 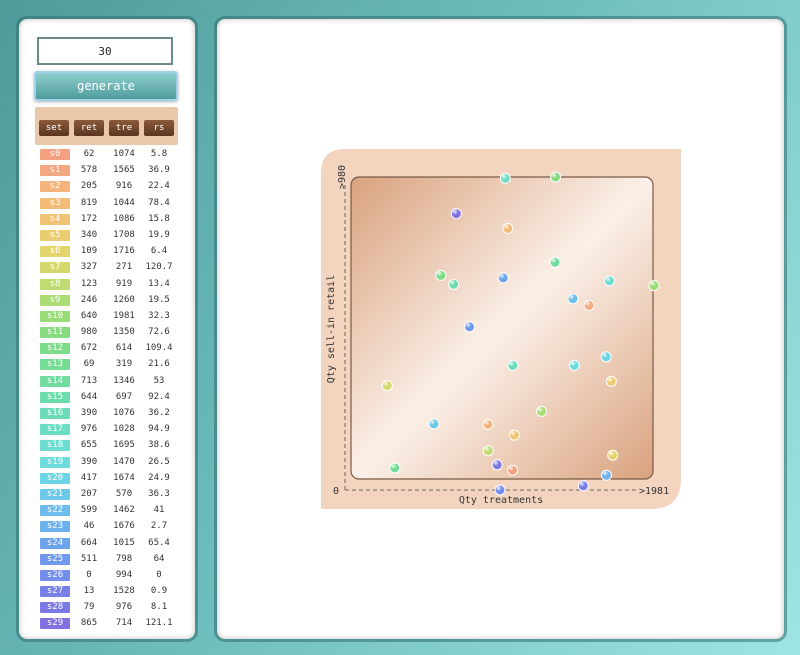 I want to click on cell-rs: 5.8, so click(x=159, y=154).